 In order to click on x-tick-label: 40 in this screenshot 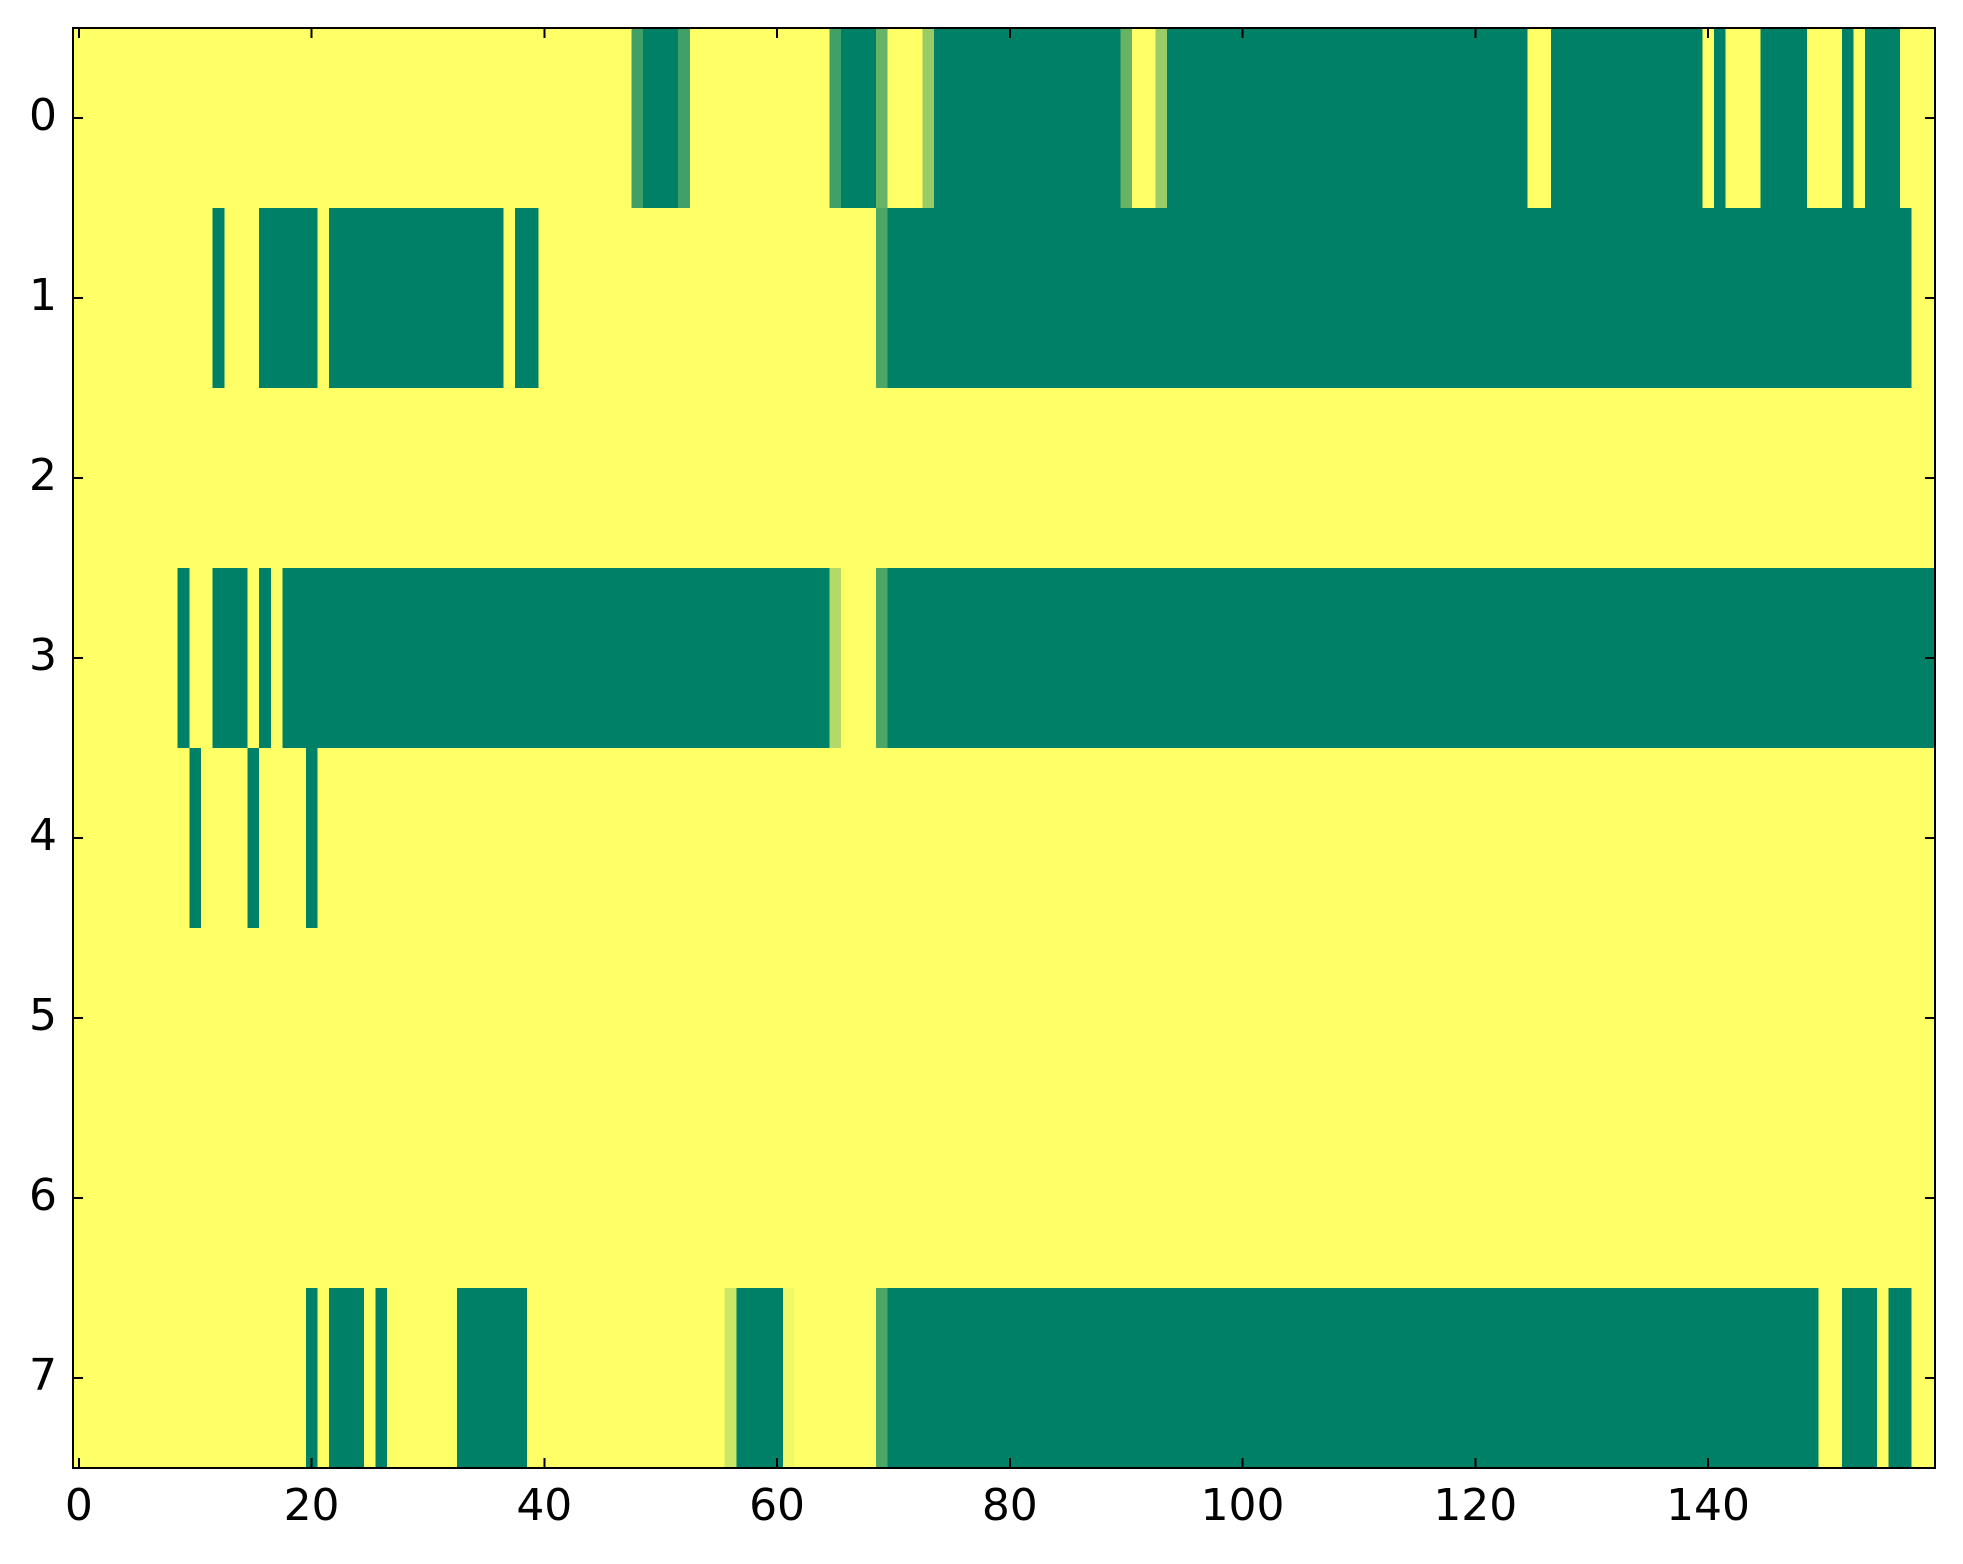, I will do `click(544, 1505)`.